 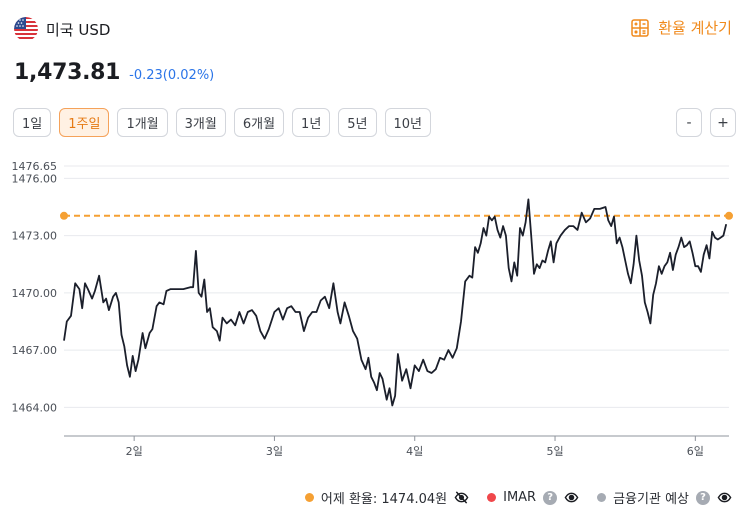 I want to click on period-1m-button: 1개월, so click(x=142, y=122).